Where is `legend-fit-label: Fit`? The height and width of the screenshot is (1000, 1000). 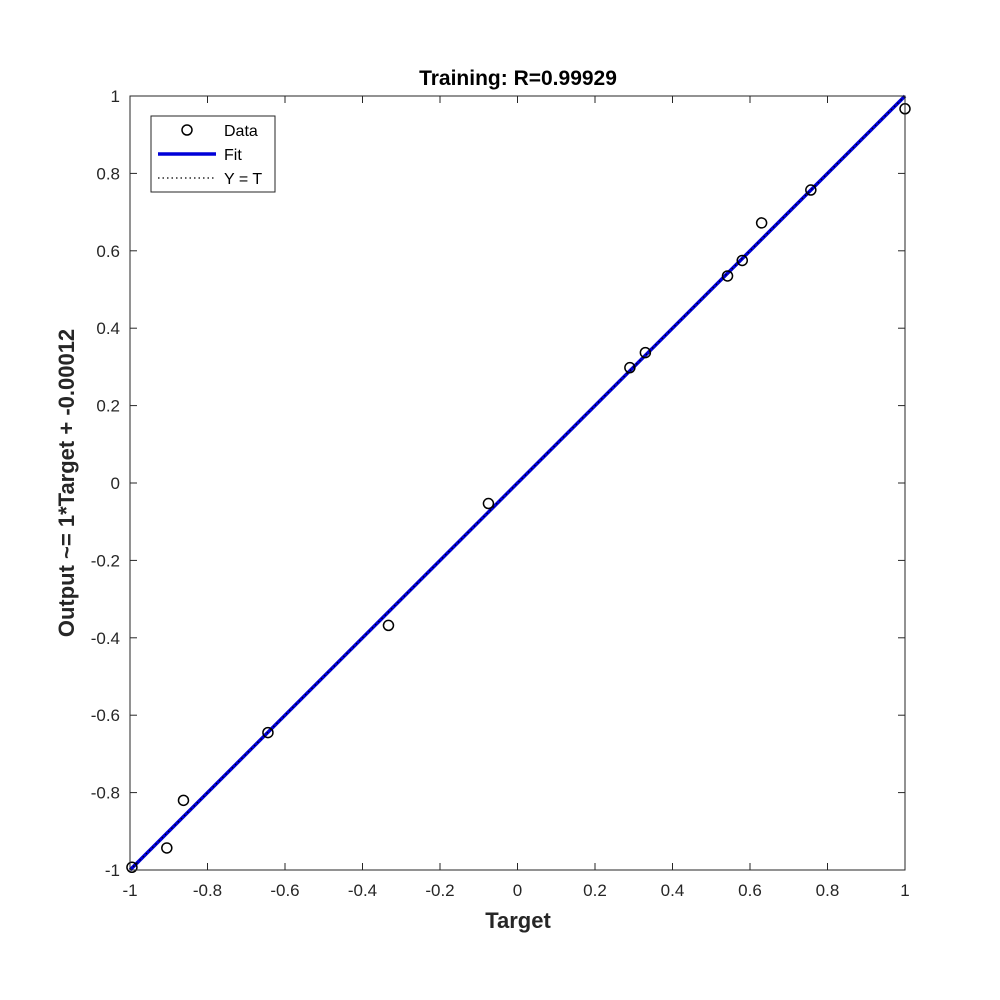 legend-fit-label: Fit is located at coordinates (233, 155).